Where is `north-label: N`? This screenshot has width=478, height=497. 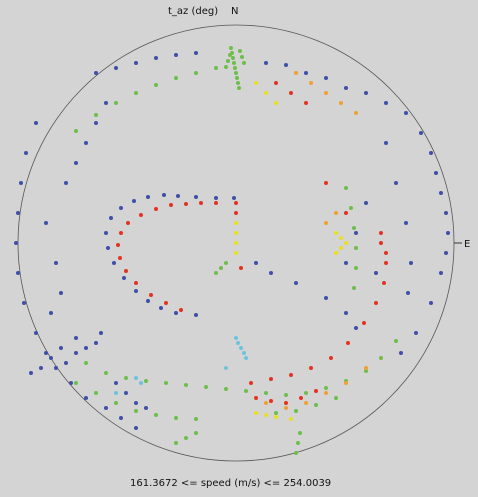 north-label: N is located at coordinates (234, 11).